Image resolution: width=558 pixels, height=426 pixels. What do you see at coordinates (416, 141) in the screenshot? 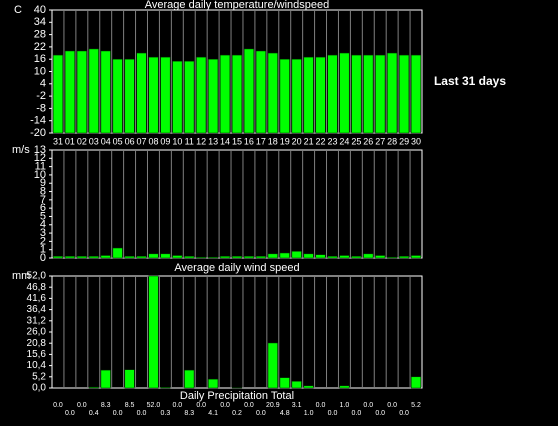
I see `x-tick-label: 30` at bounding box center [416, 141].